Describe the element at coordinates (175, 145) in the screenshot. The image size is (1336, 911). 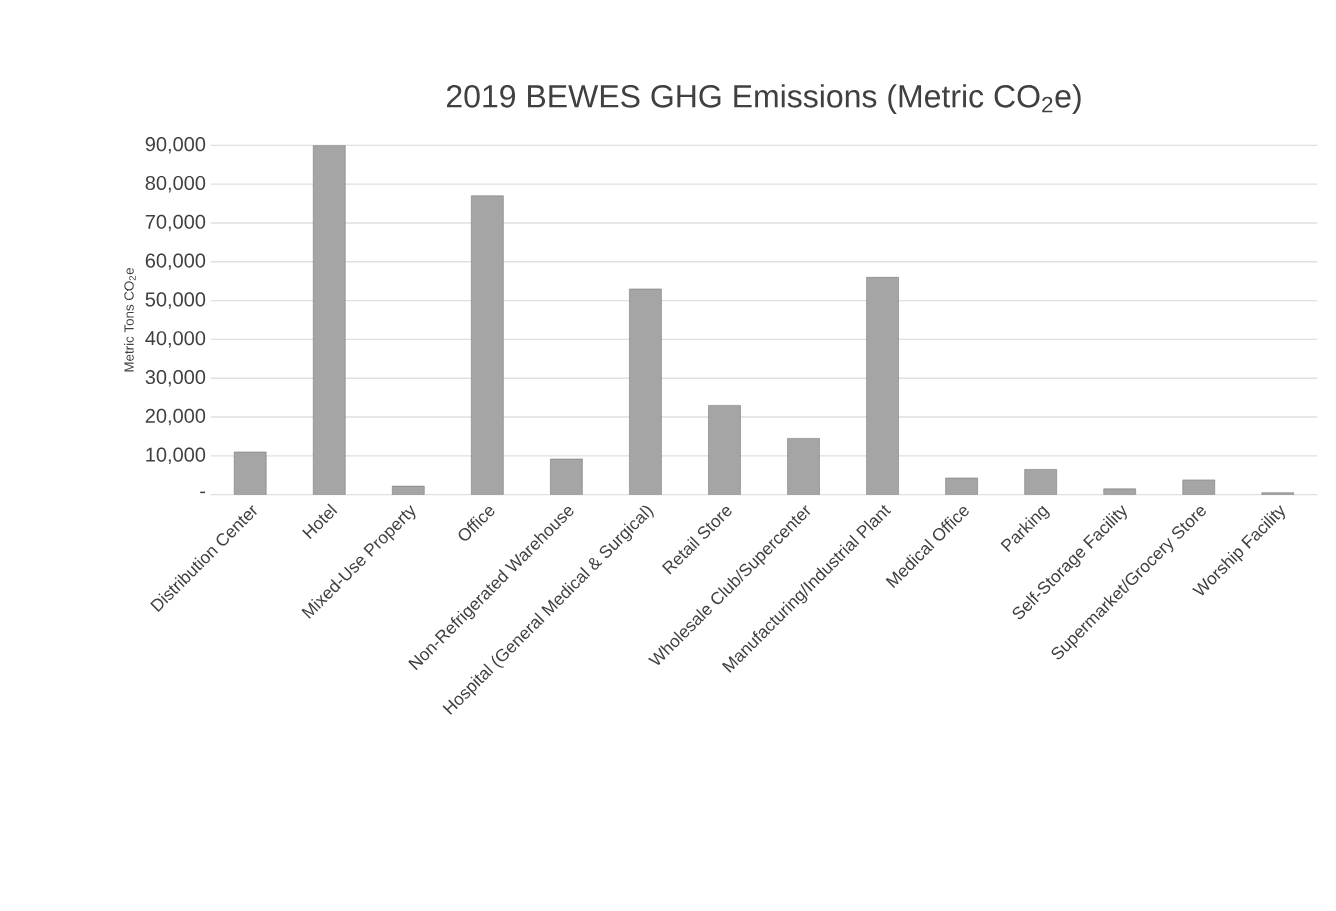
I see `y-tick-label: 90,000` at that location.